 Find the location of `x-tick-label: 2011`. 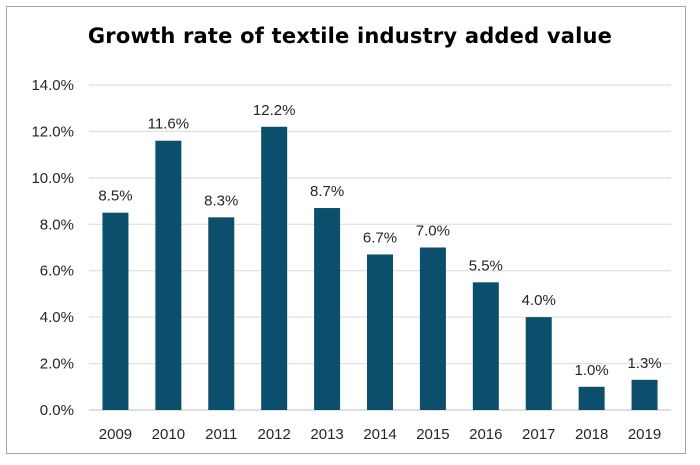

x-tick-label: 2011 is located at coordinates (221, 434).